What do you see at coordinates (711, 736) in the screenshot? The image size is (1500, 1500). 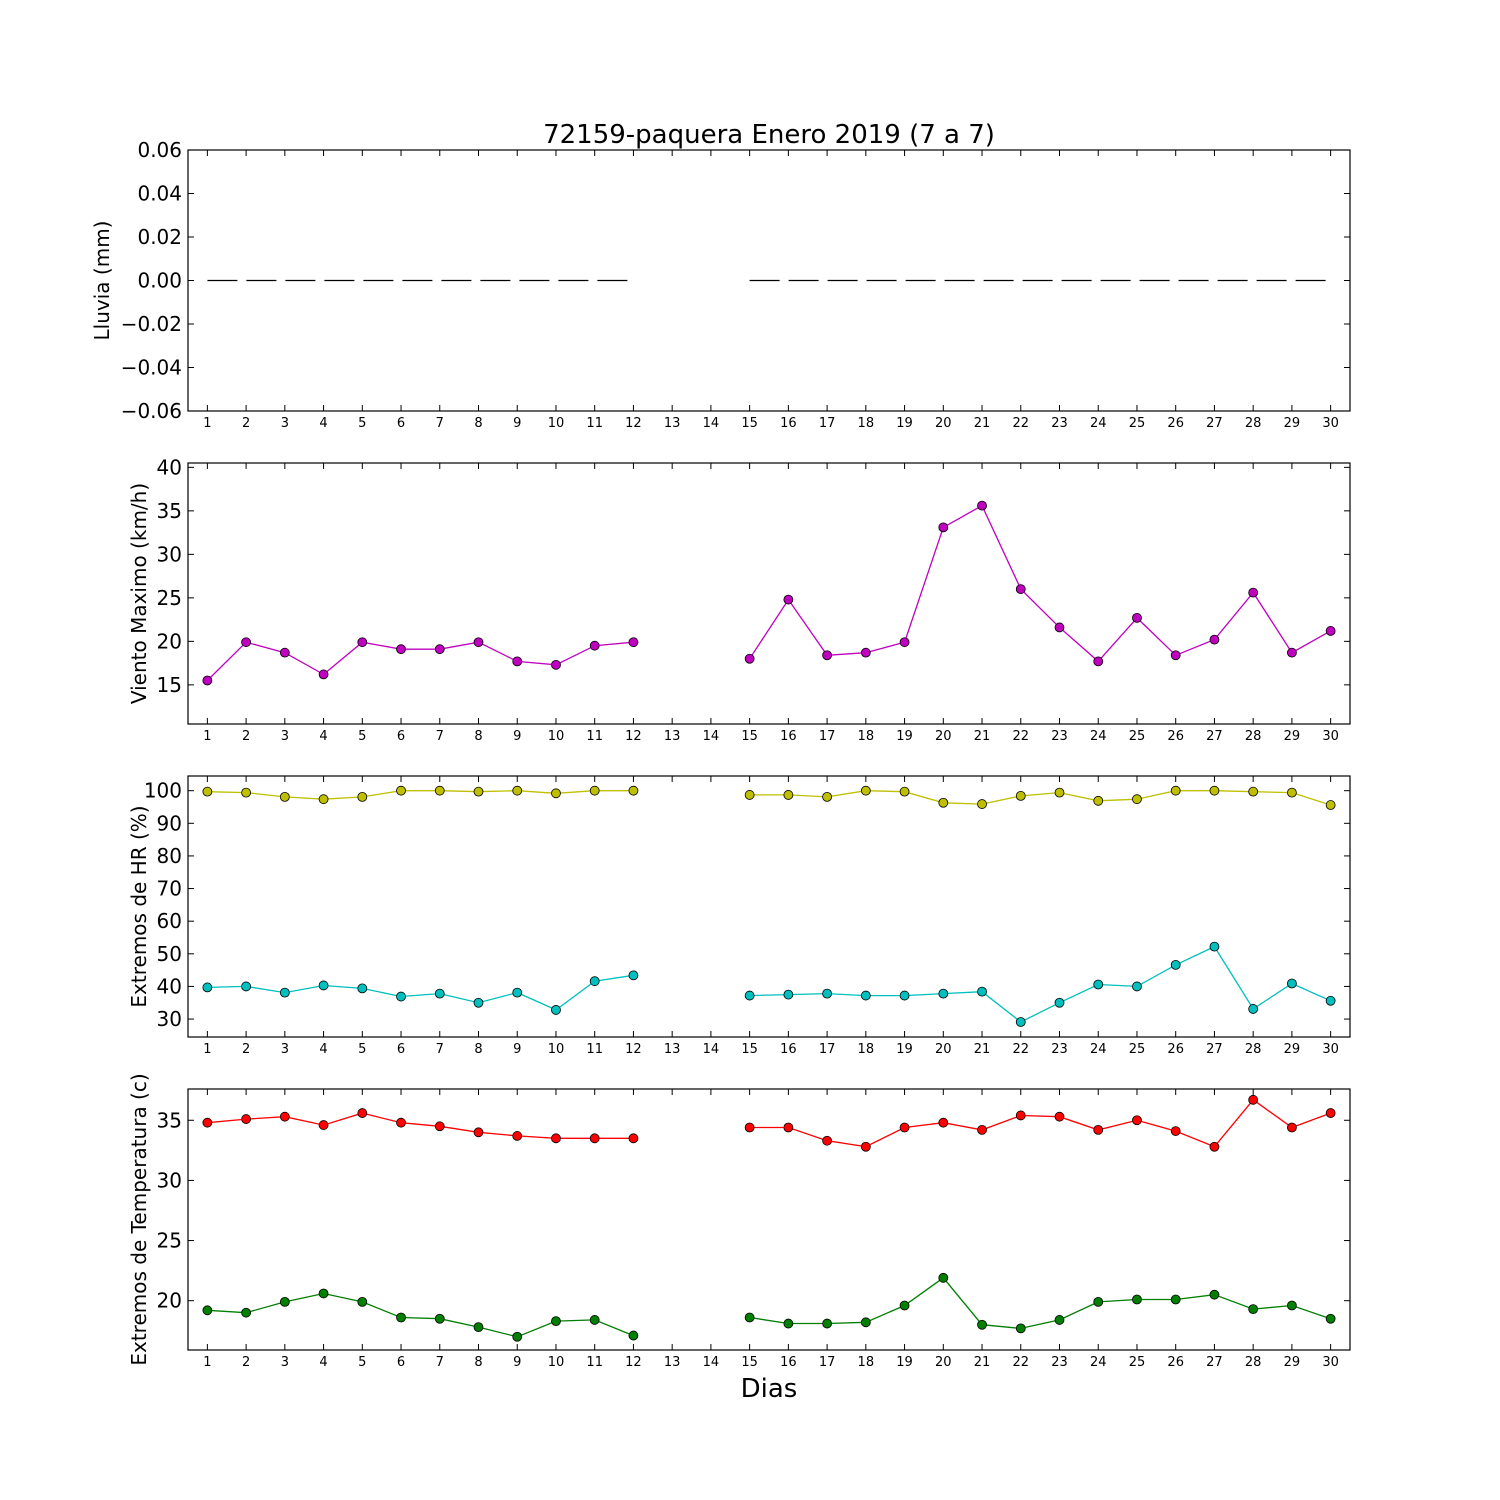 I see `x-tick-label: 14` at bounding box center [711, 736].